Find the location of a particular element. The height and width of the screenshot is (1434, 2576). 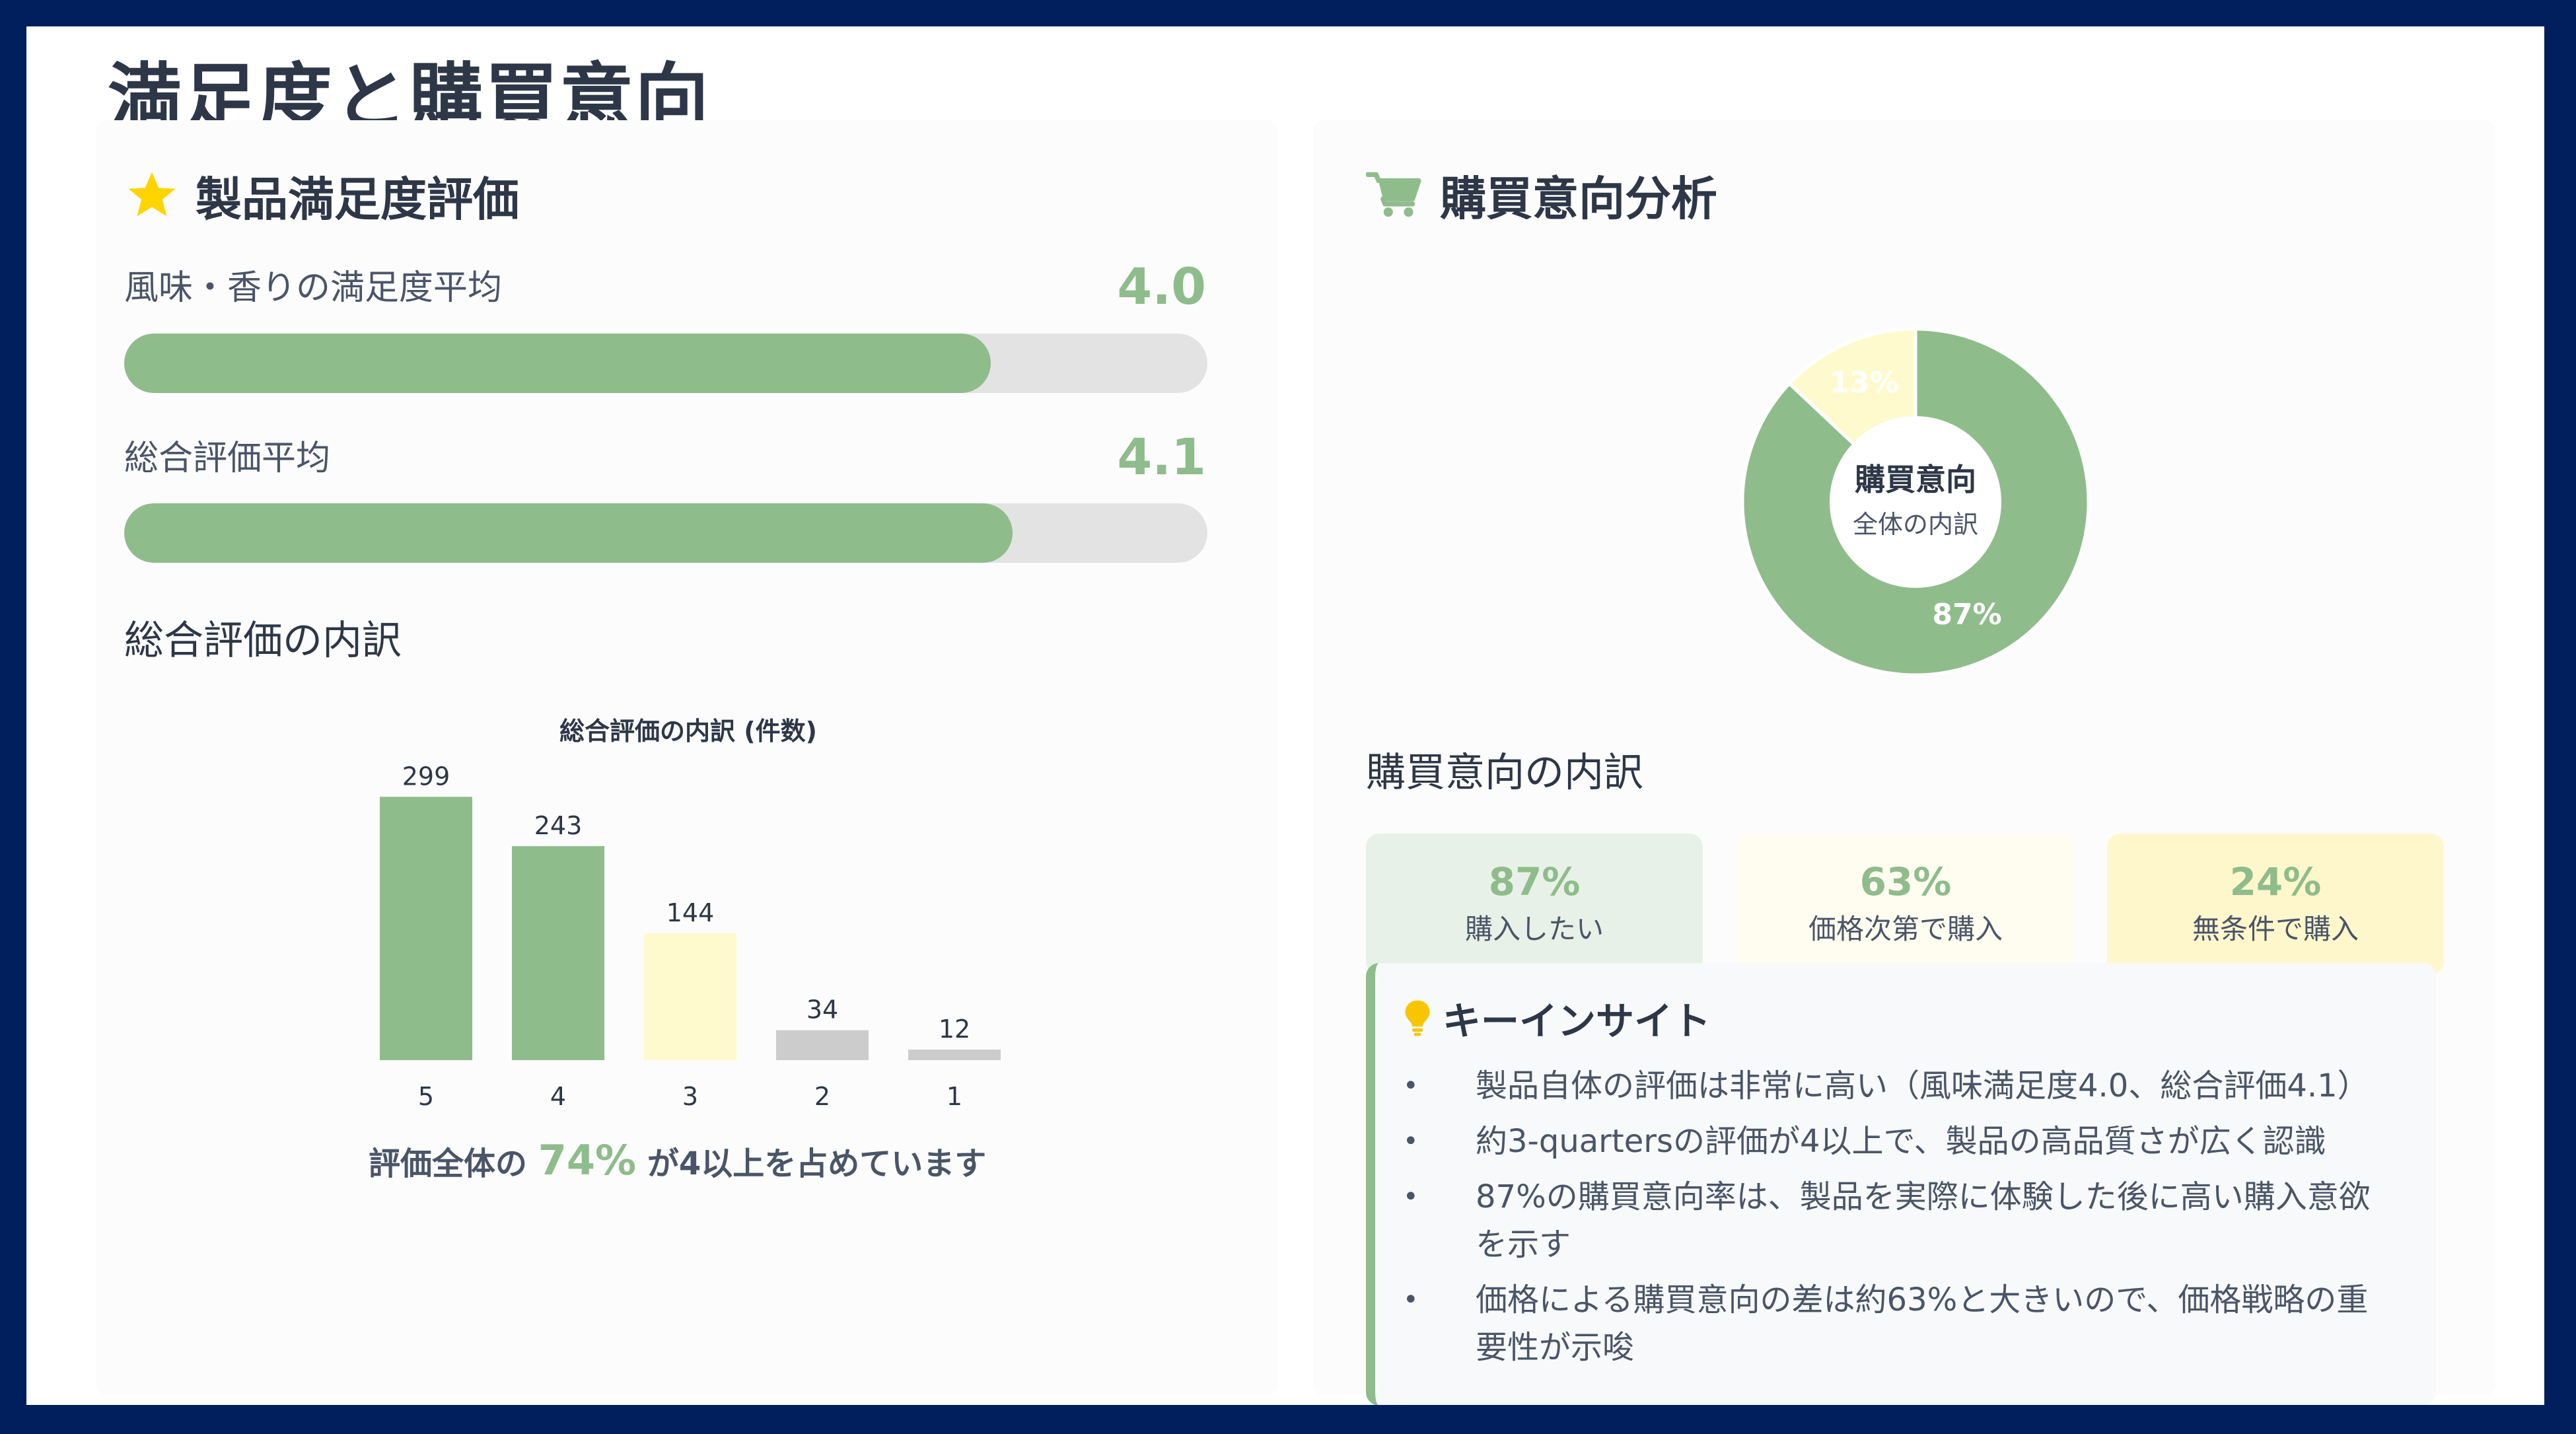

stat-card-label: 価格次第で購入 is located at coordinates (1905, 929).